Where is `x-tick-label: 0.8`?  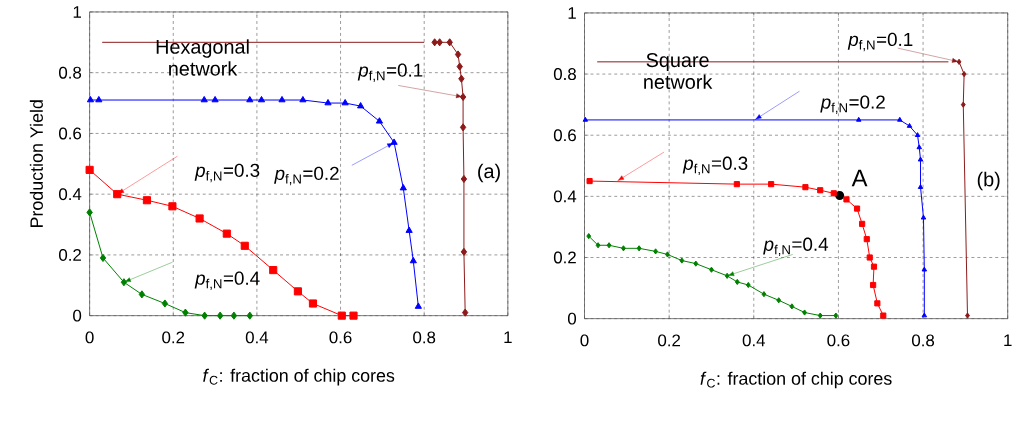
x-tick-label: 0.8 is located at coordinates (424, 337).